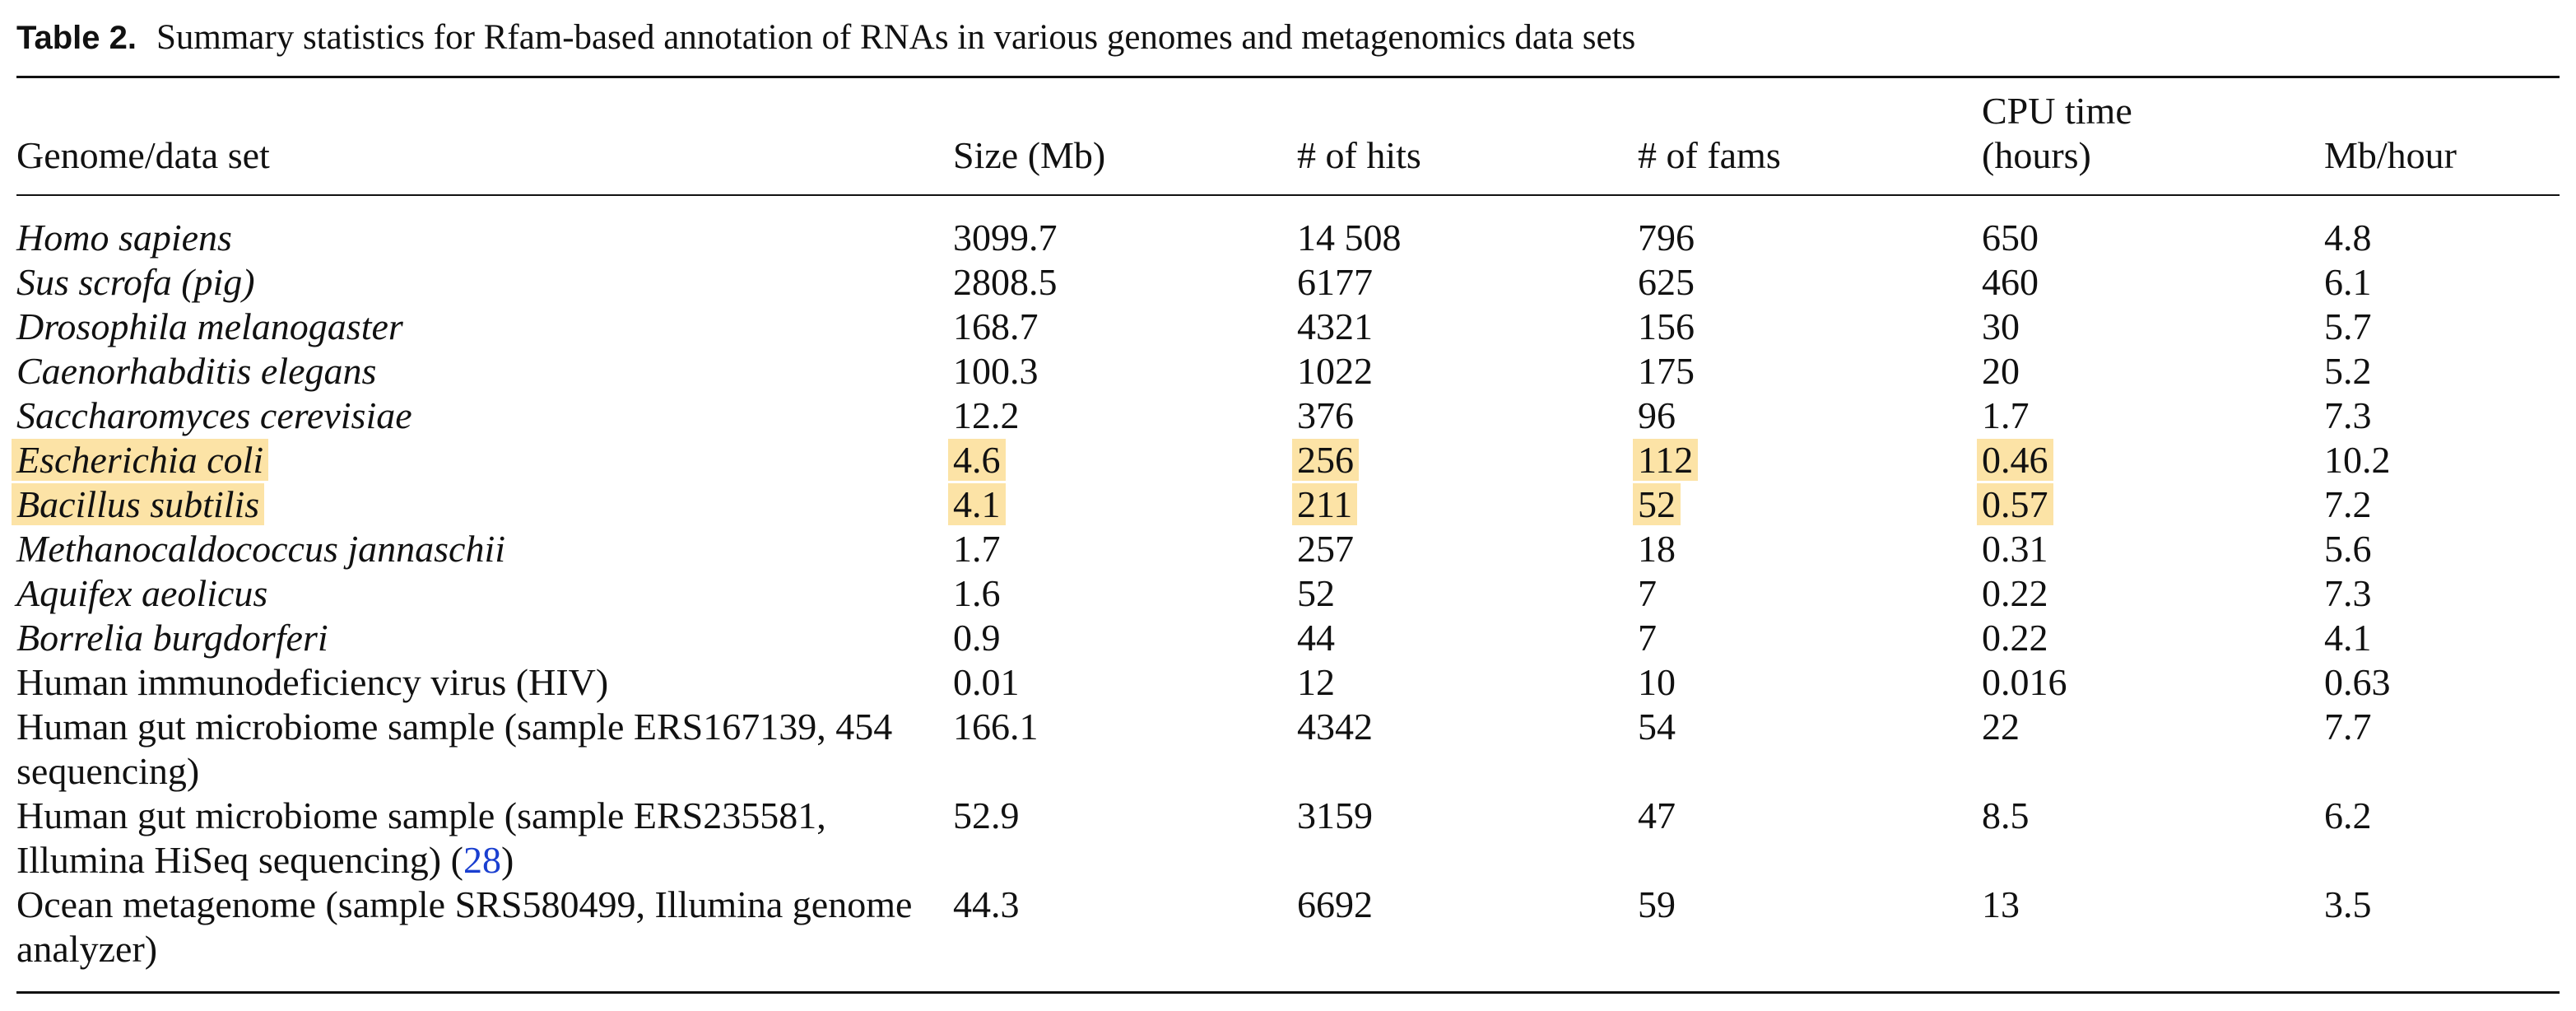 The height and width of the screenshot is (1011, 2576). I want to click on fams-cell: 112, so click(1666, 460).